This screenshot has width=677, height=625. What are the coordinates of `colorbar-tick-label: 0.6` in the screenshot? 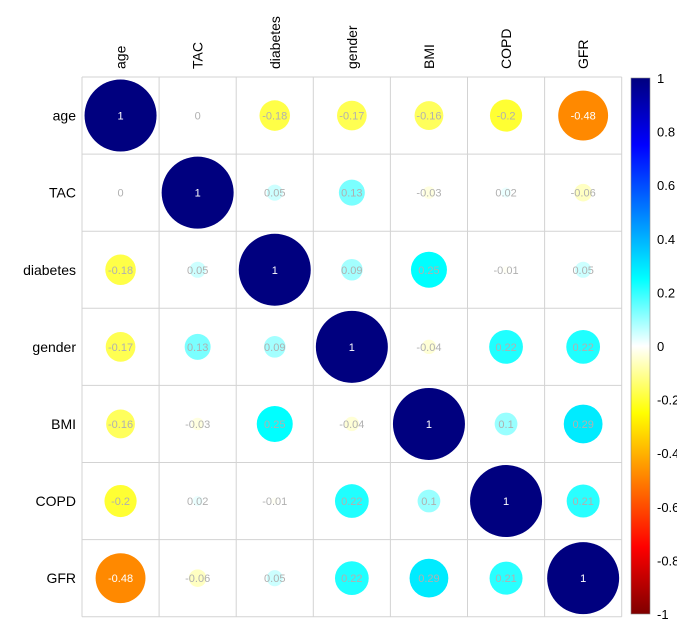 It's located at (666, 185).